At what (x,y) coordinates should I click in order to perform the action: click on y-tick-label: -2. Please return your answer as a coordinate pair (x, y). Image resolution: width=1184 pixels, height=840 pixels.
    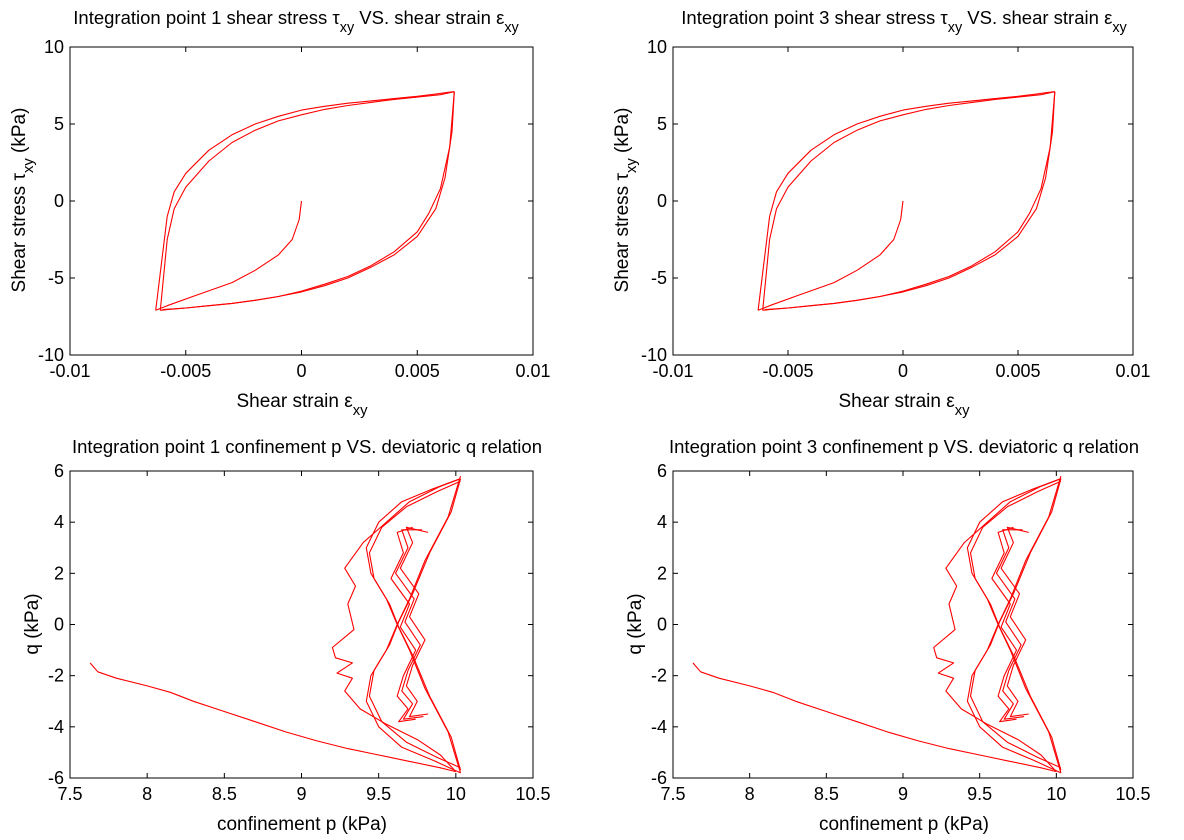
    Looking at the image, I should click on (659, 676).